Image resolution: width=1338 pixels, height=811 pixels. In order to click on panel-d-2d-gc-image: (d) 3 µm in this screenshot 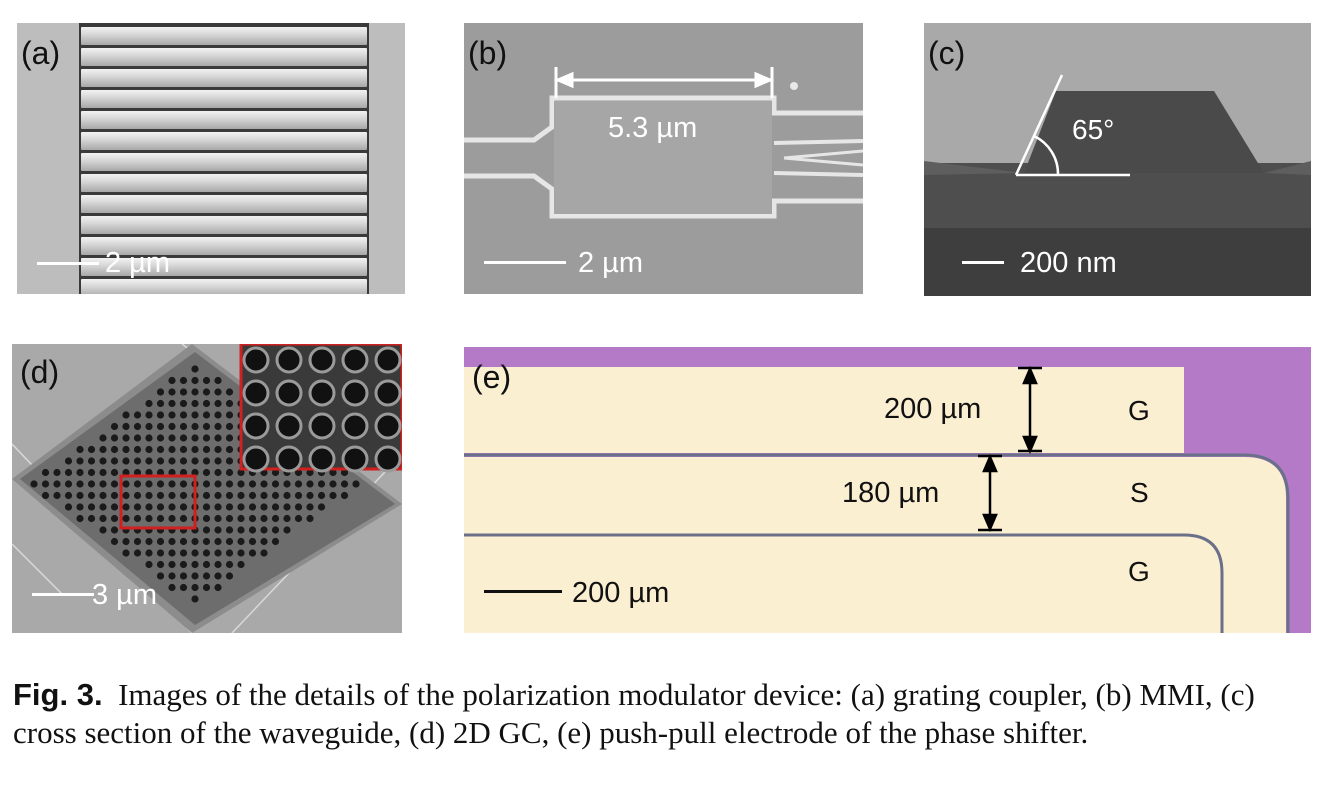, I will do `click(207, 488)`.